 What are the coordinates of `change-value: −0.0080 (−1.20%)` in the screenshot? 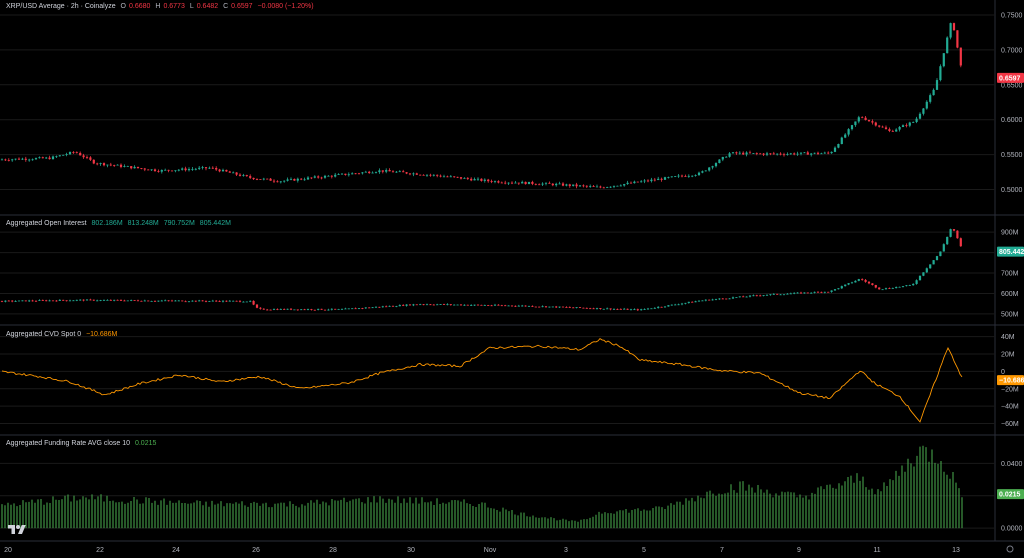 It's located at (285, 6).